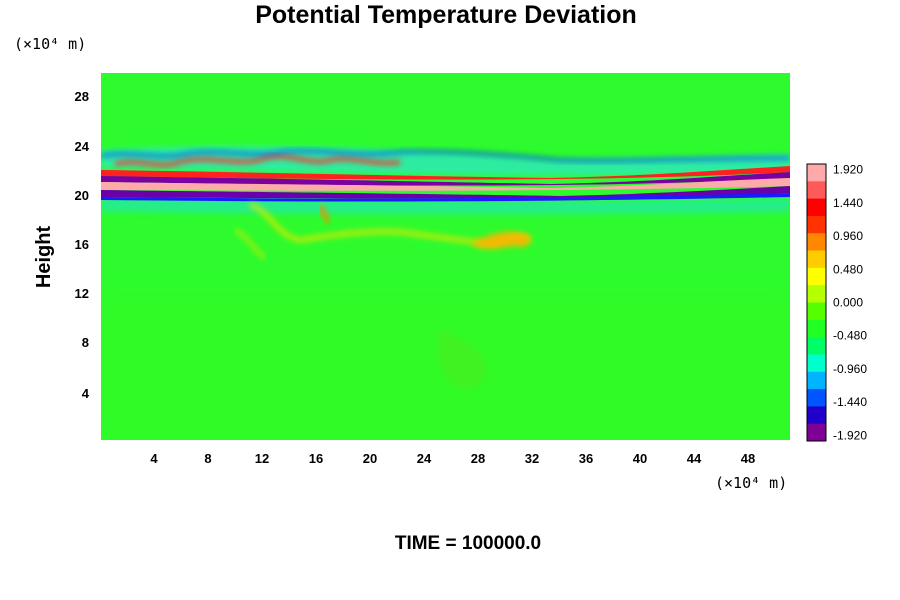 Image resolution: width=900 pixels, height=600 pixels. What do you see at coordinates (445, 197) in the screenshot?
I see `band-layer-blue-edge` at bounding box center [445, 197].